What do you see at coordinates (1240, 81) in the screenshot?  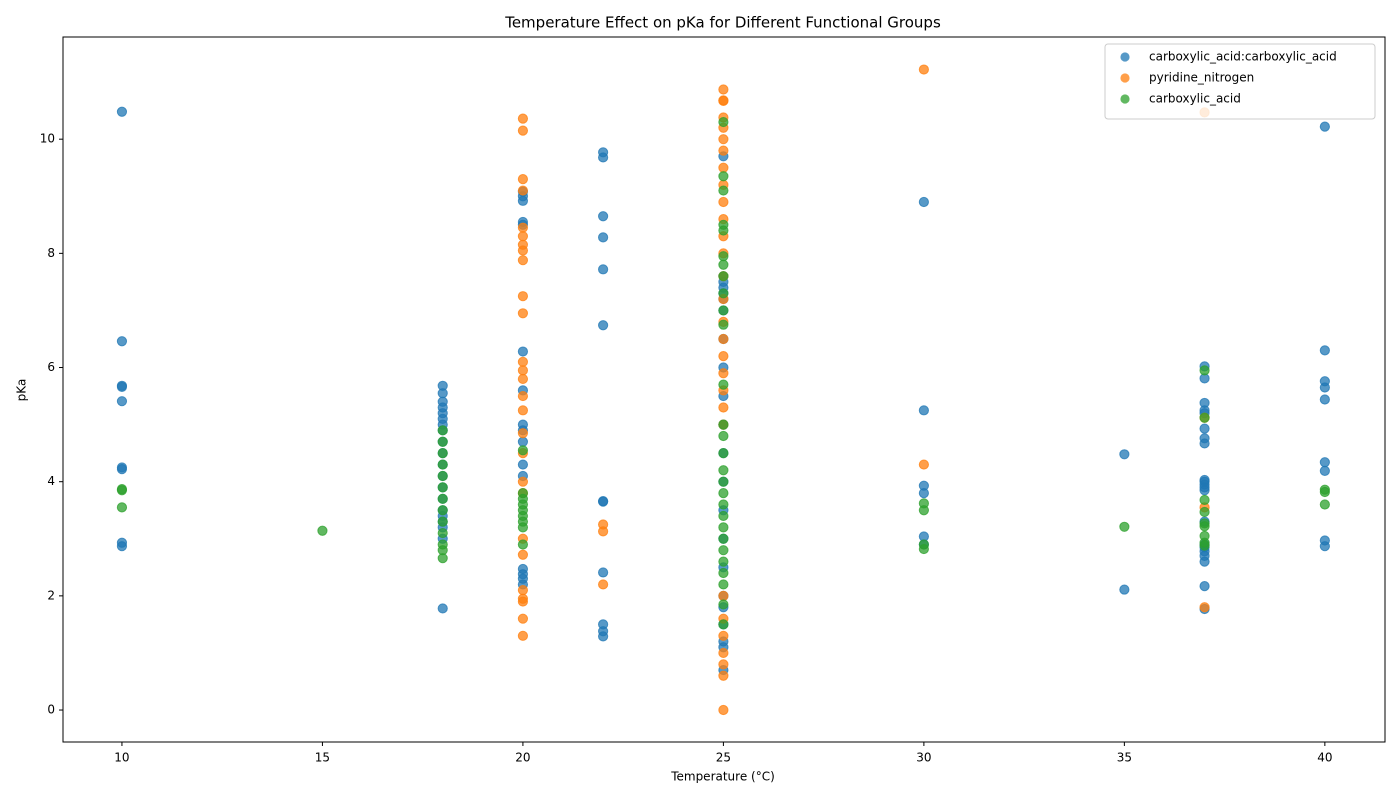 I see `legend-box` at bounding box center [1240, 81].